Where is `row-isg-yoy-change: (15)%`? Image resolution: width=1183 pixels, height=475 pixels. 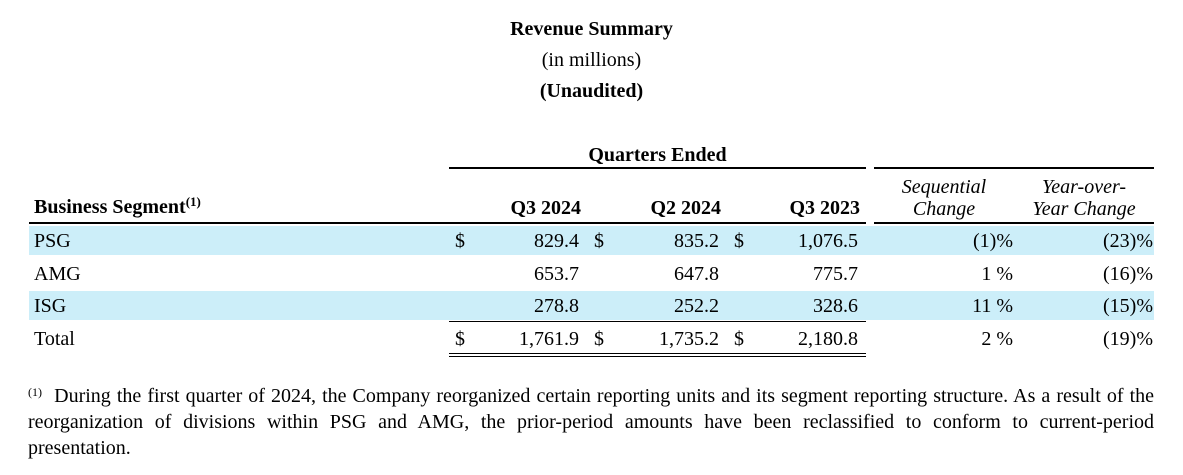 row-isg-yoy-change: (15)% is located at coordinates (1128, 306).